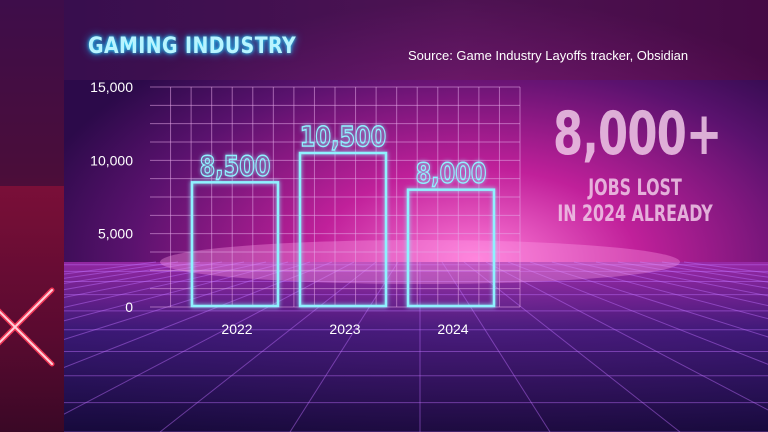 The width and height of the screenshot is (768, 432). What do you see at coordinates (635, 188) in the screenshot?
I see `callout-line-1: JOBS LOST` at bounding box center [635, 188].